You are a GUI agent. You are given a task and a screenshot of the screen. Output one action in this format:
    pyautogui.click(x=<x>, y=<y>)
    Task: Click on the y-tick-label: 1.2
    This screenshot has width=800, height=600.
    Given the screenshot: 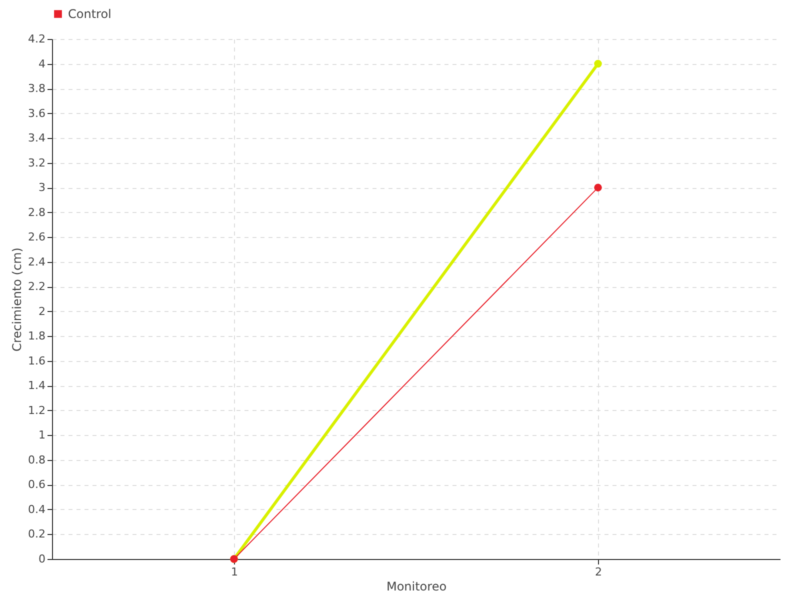 What is the action you would take?
    pyautogui.click(x=37, y=410)
    